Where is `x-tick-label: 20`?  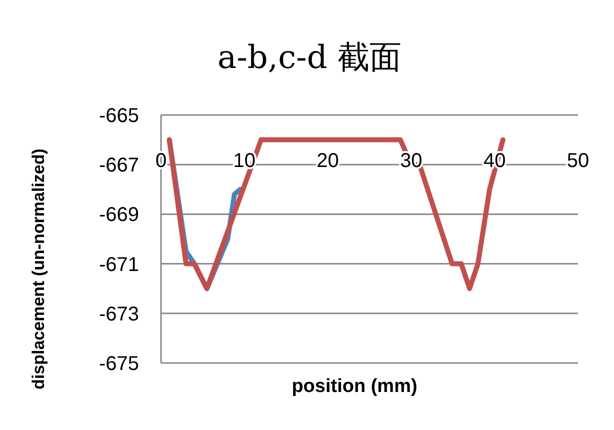 x-tick-label: 20 is located at coordinates (327, 161).